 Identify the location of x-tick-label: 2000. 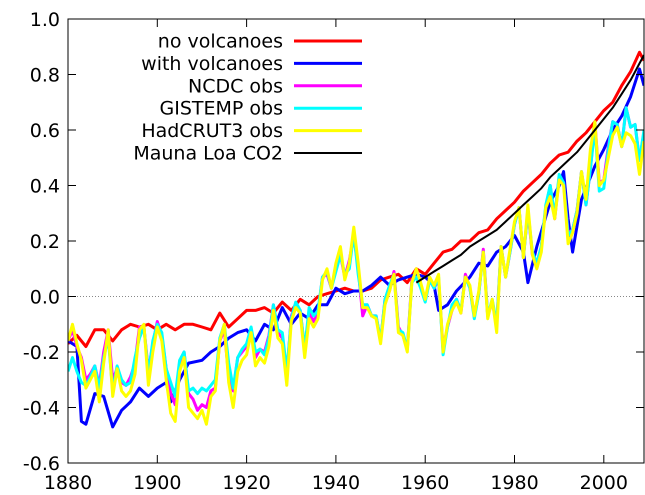
(604, 483).